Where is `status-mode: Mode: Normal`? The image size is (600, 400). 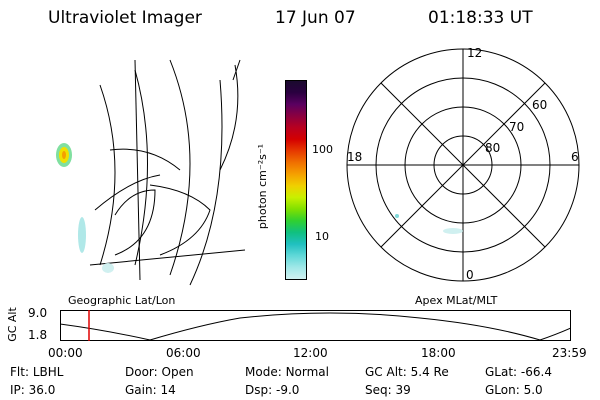 status-mode: Mode: Normal is located at coordinates (287, 372).